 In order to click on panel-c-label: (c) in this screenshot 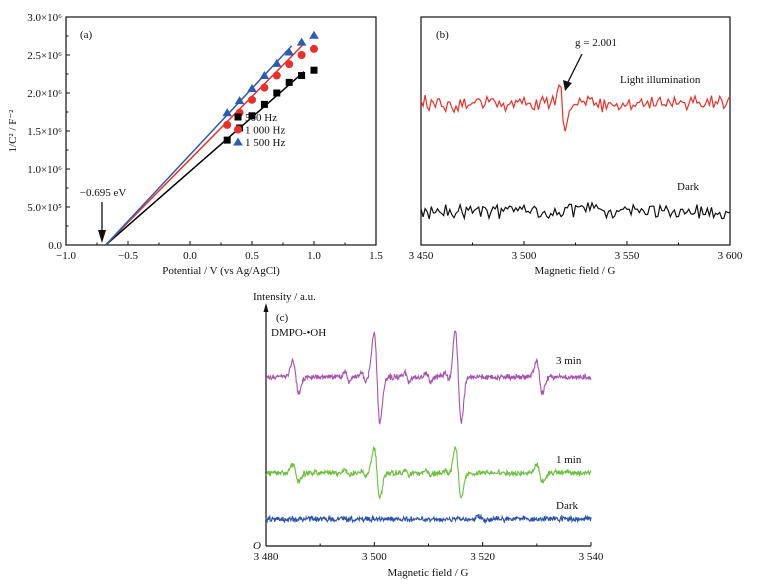, I will do `click(282, 318)`.